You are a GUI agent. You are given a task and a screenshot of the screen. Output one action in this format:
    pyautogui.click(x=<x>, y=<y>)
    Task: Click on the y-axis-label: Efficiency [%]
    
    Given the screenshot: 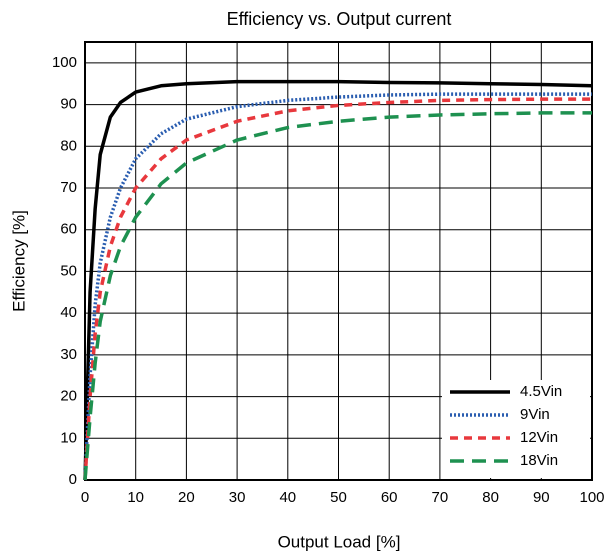 What is the action you would take?
    pyautogui.click(x=18, y=261)
    